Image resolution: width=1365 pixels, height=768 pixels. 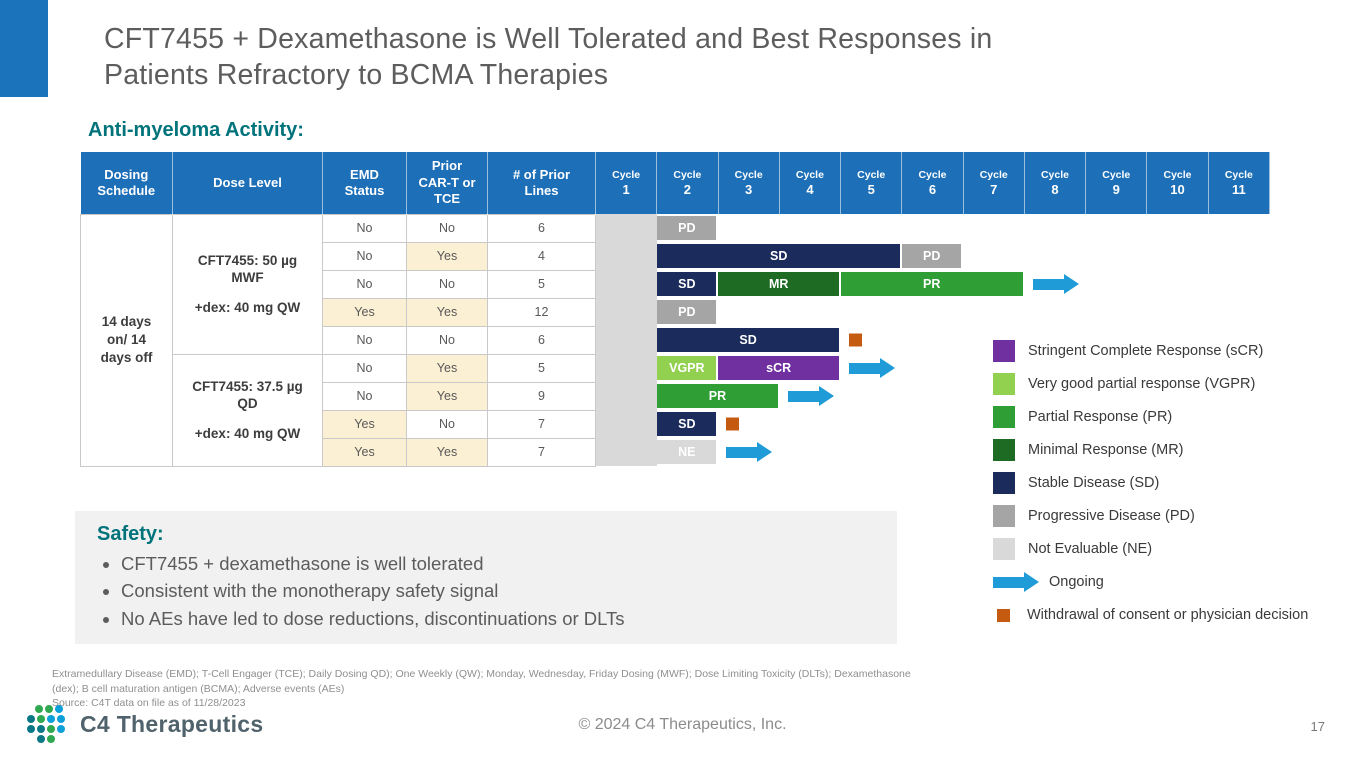 I want to click on swimlane: SD MR PR, so click(x=933, y=284).